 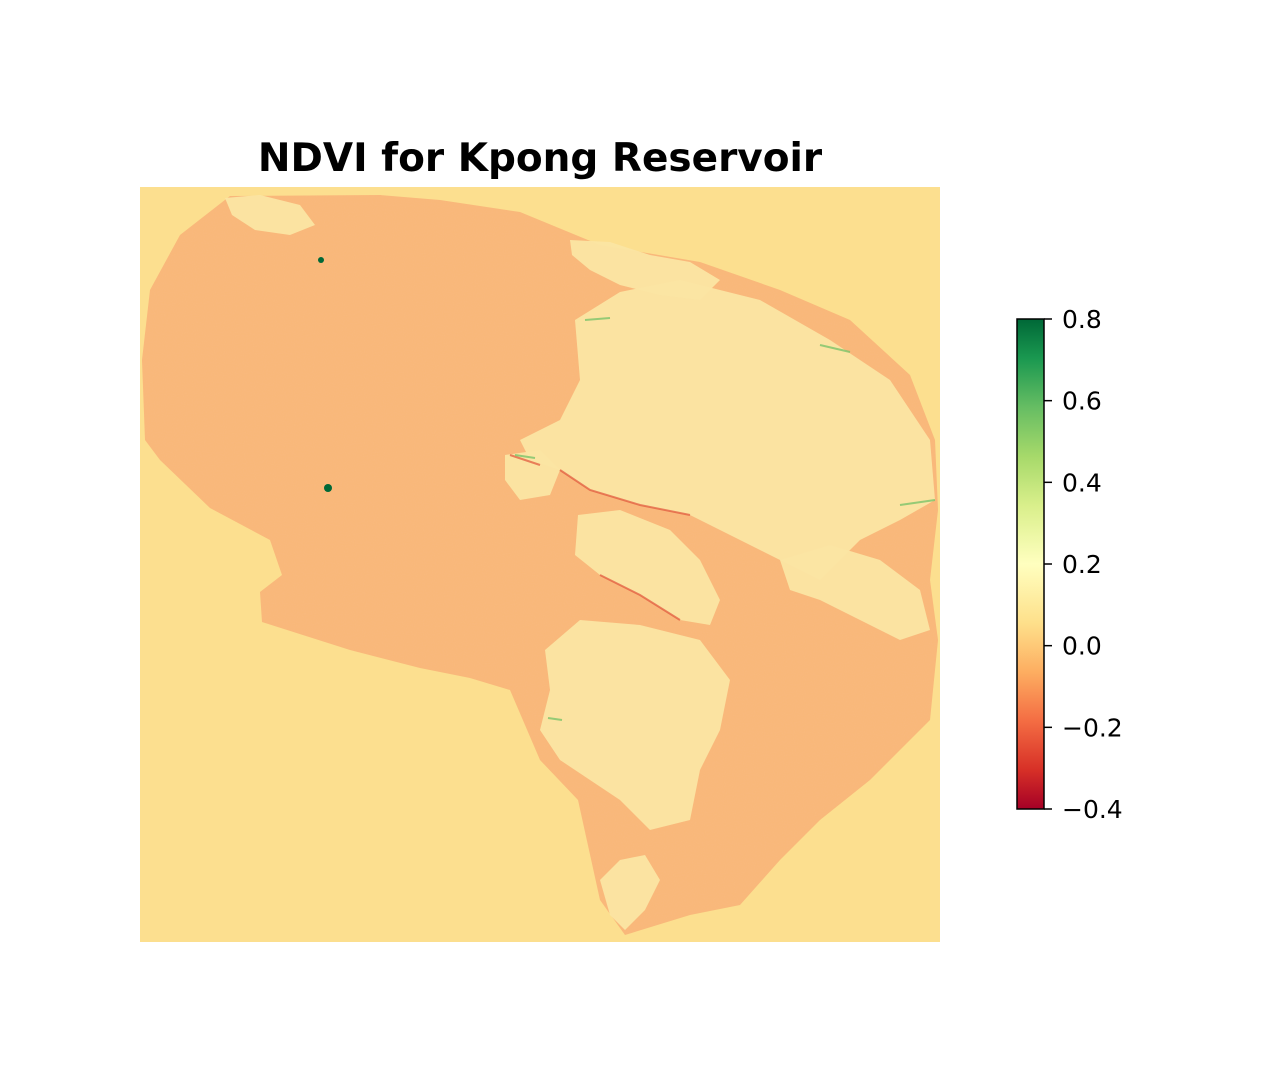 I want to click on chart-title: NDVI for Kpong Reservoir, so click(x=540, y=158).